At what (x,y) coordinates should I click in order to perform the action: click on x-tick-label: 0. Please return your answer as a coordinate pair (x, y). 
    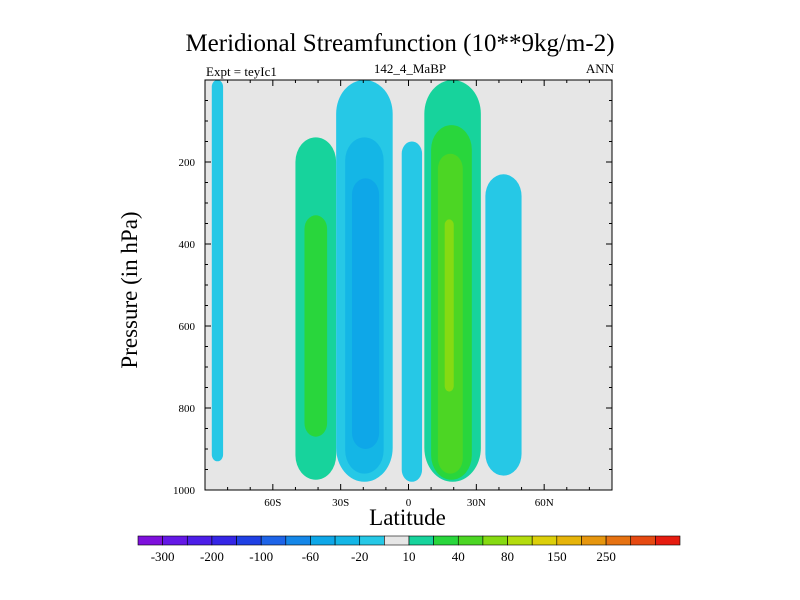
    Looking at the image, I should click on (409, 503).